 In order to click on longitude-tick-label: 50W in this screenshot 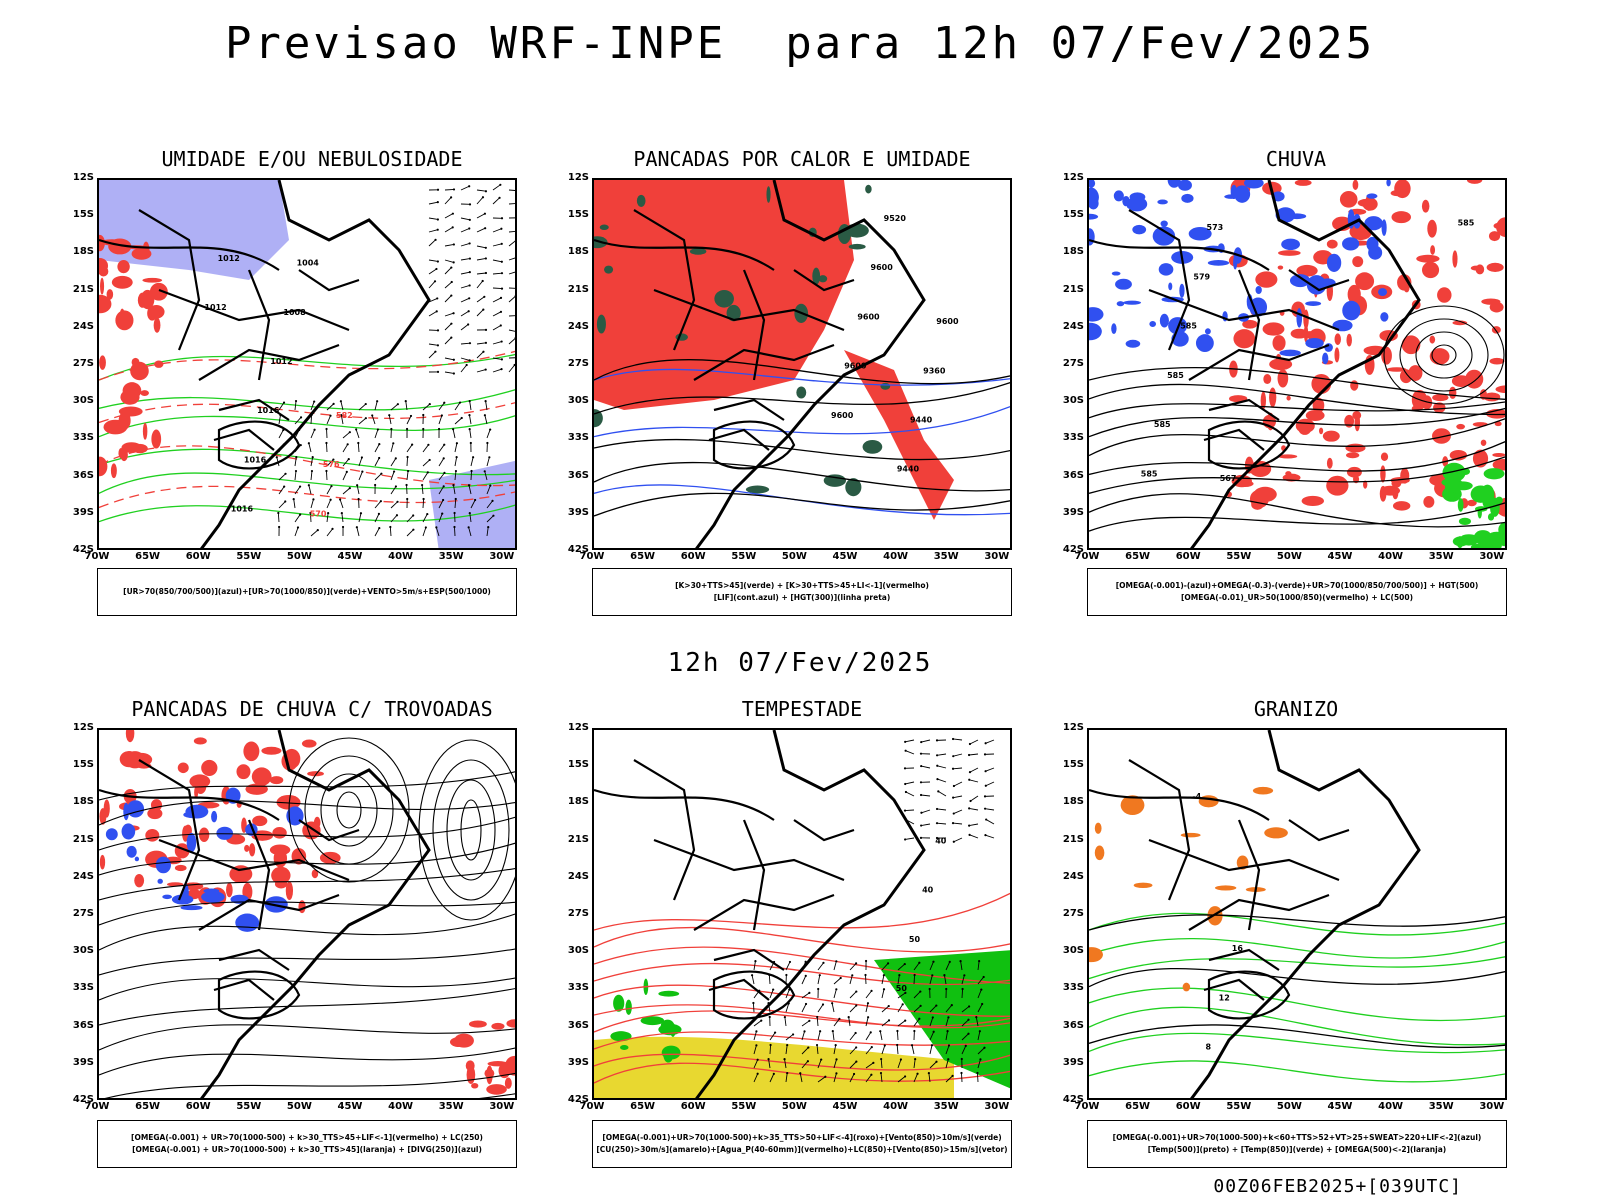, I will do `click(1289, 1106)`.